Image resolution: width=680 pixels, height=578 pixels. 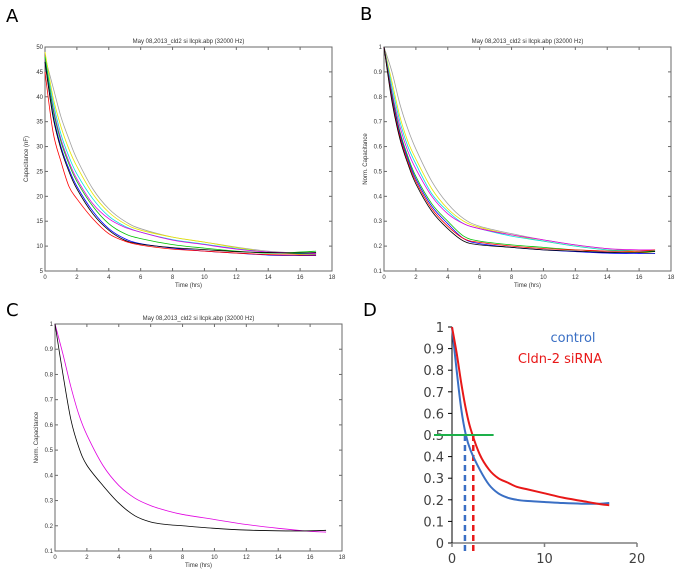 What do you see at coordinates (39, 73) in the screenshot?
I see `y-tick-label: 45` at bounding box center [39, 73].